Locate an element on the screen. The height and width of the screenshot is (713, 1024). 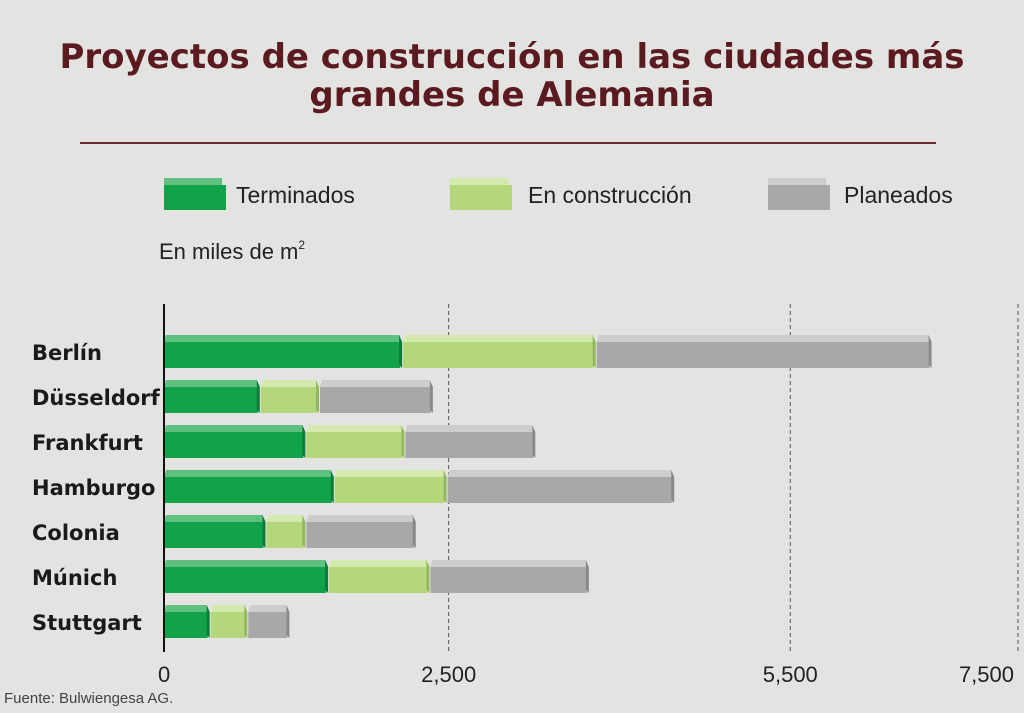
legend-swatch-terminados is located at coordinates (195, 194).